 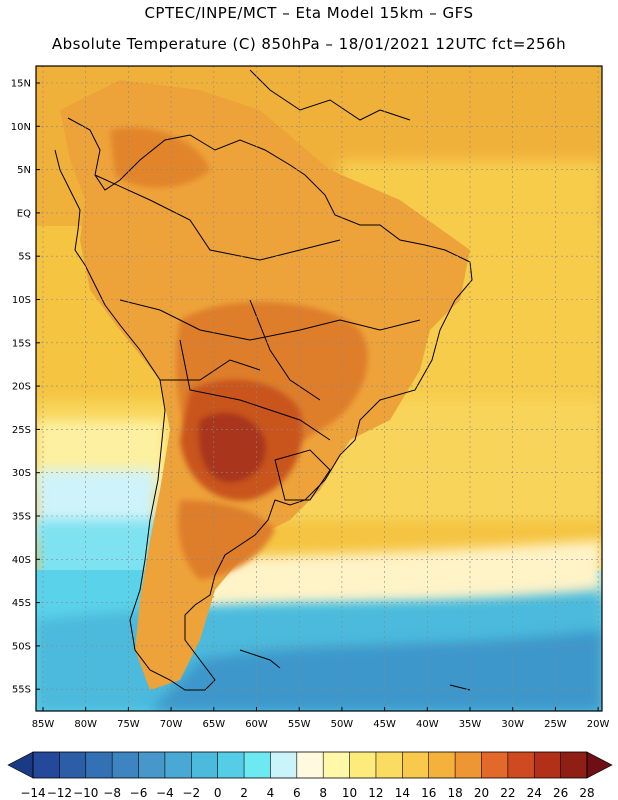 I want to click on field-venezuela-warm, so click(x=160, y=157).